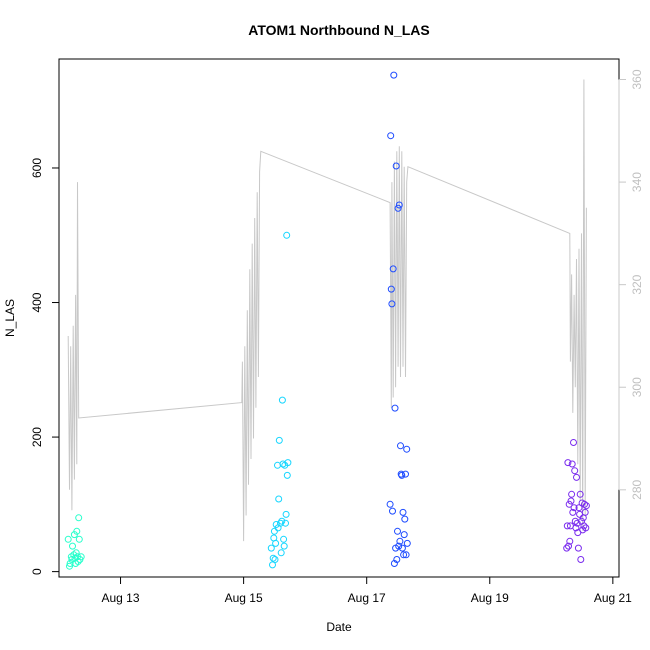  Describe the element at coordinates (37, 437) in the screenshot. I see `y-tick-label: 200` at that location.